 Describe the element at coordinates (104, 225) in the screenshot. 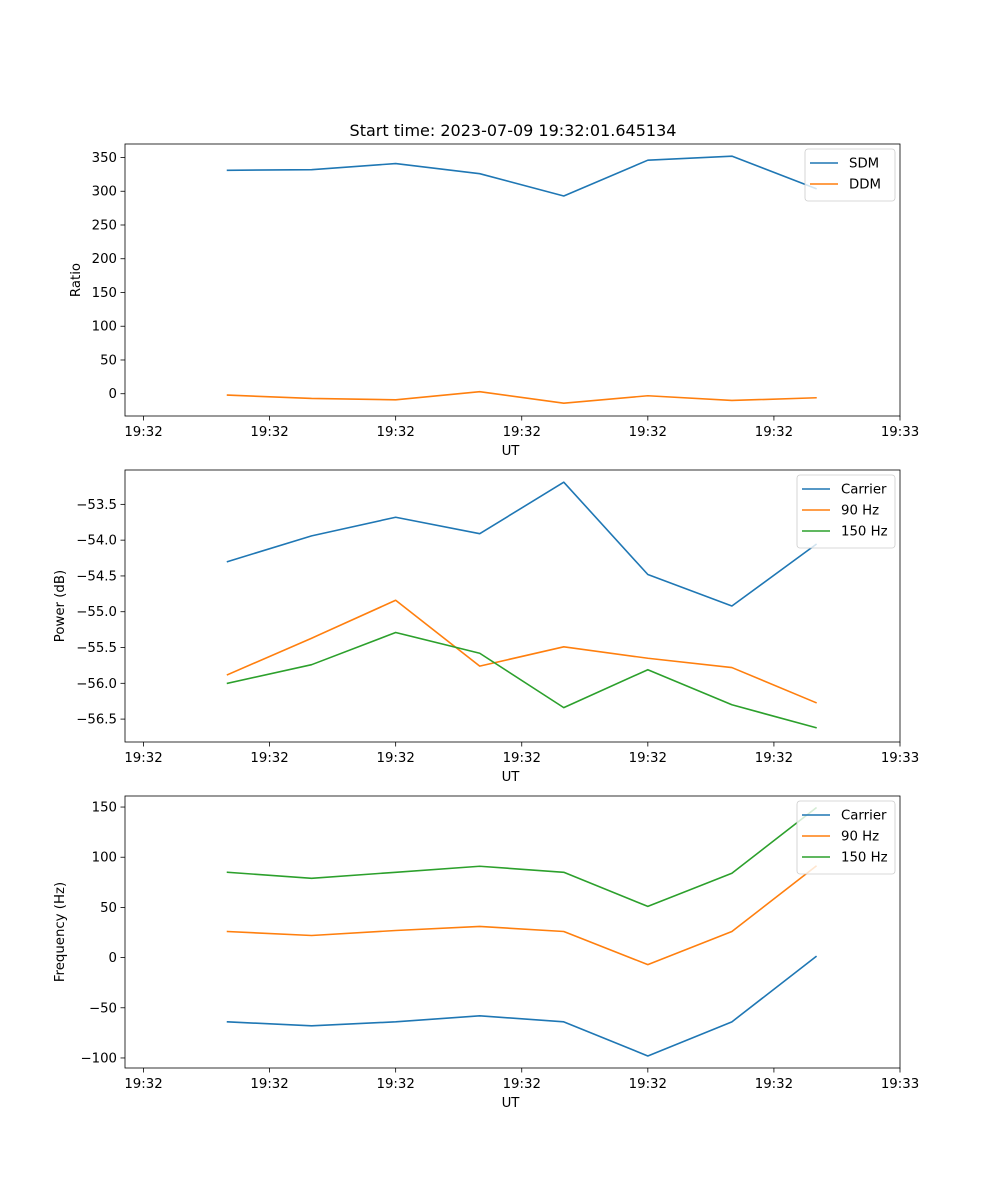

I see `y-tick-label: 250` at that location.